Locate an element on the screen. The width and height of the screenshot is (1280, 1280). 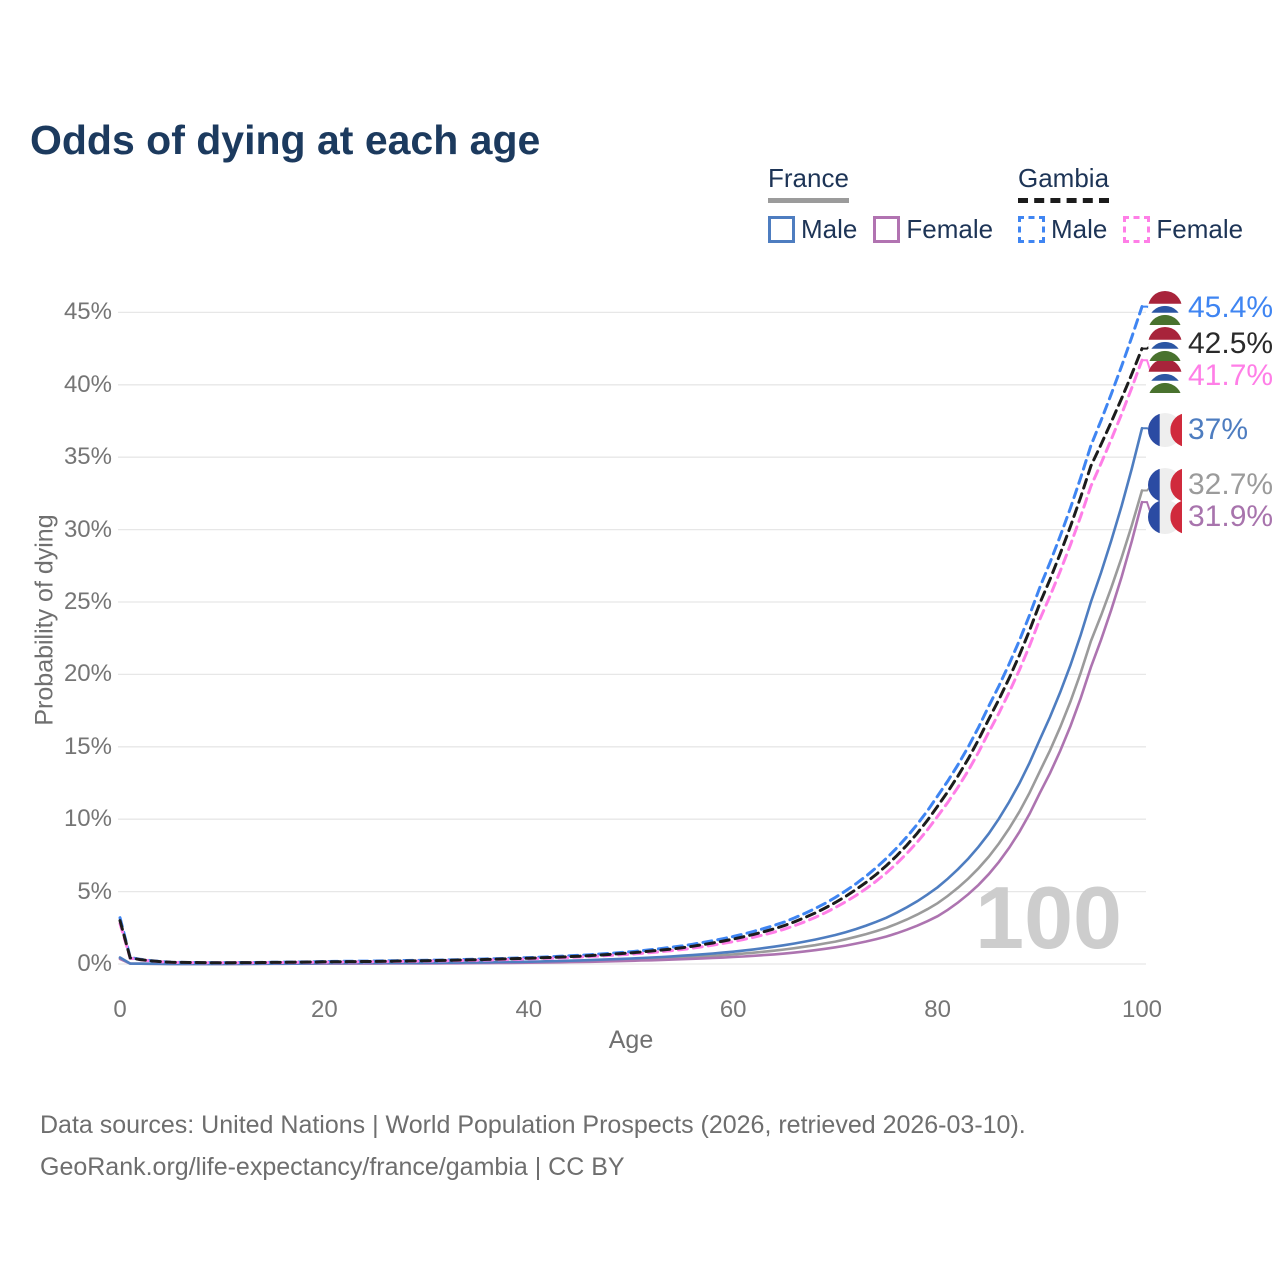
end-label-france_female: 31.9% is located at coordinates (1210, 517).